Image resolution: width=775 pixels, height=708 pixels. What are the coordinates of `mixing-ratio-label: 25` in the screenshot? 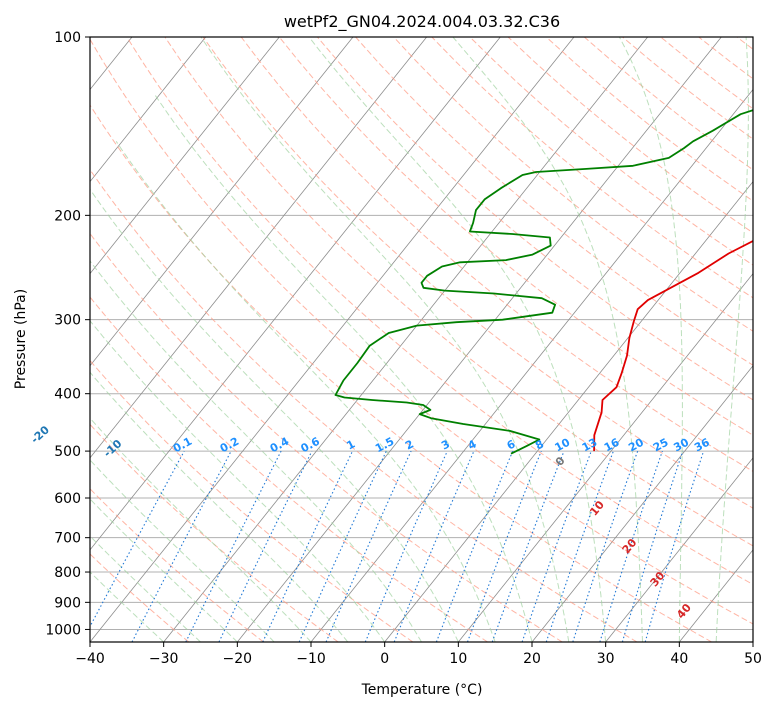 It's located at (661, 445).